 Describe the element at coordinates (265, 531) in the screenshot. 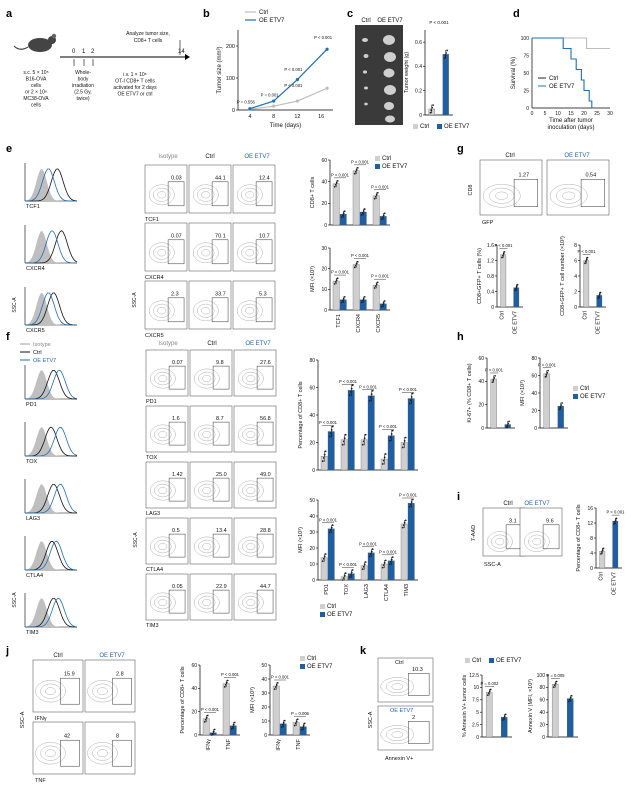

I see `gate-value: 28.8` at that location.